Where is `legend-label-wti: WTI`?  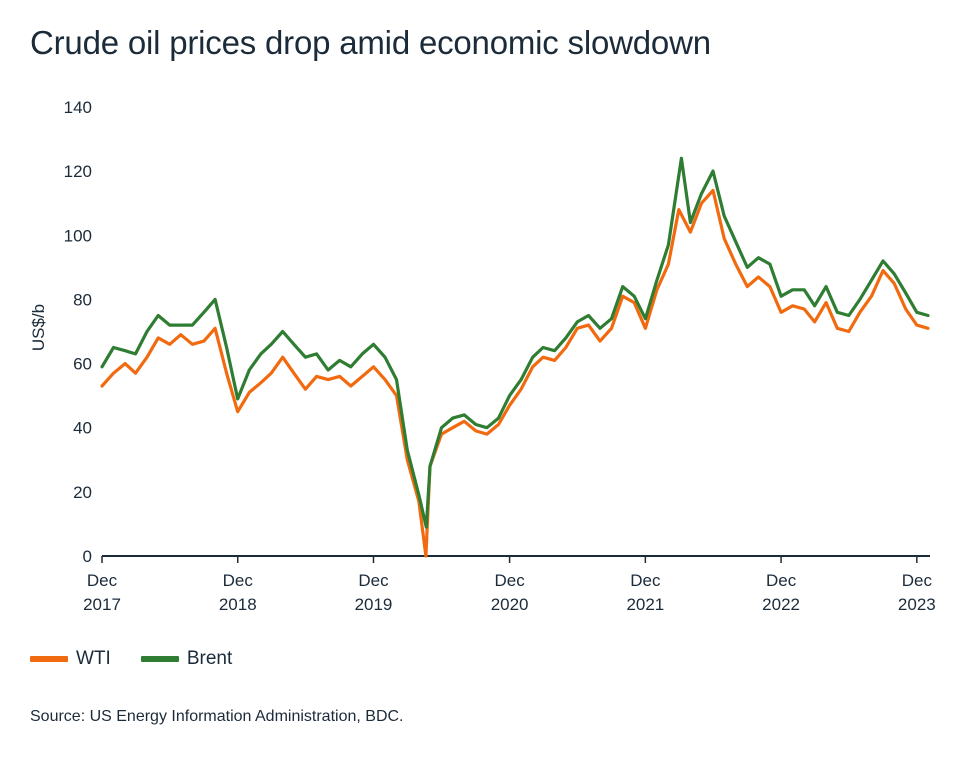 legend-label-wti: WTI is located at coordinates (93, 658).